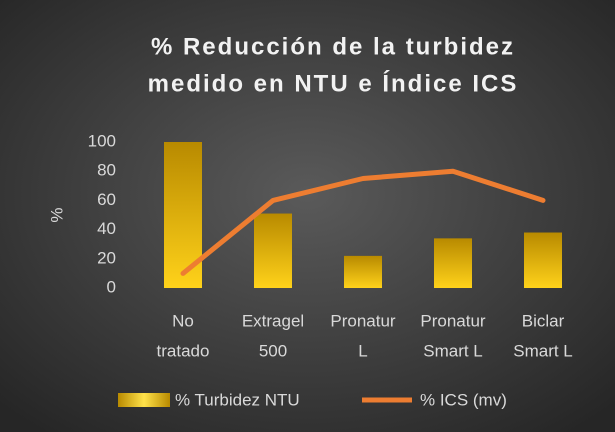 This screenshot has height=432, width=615. I want to click on legend-label: % ICS (mv), so click(463, 399).